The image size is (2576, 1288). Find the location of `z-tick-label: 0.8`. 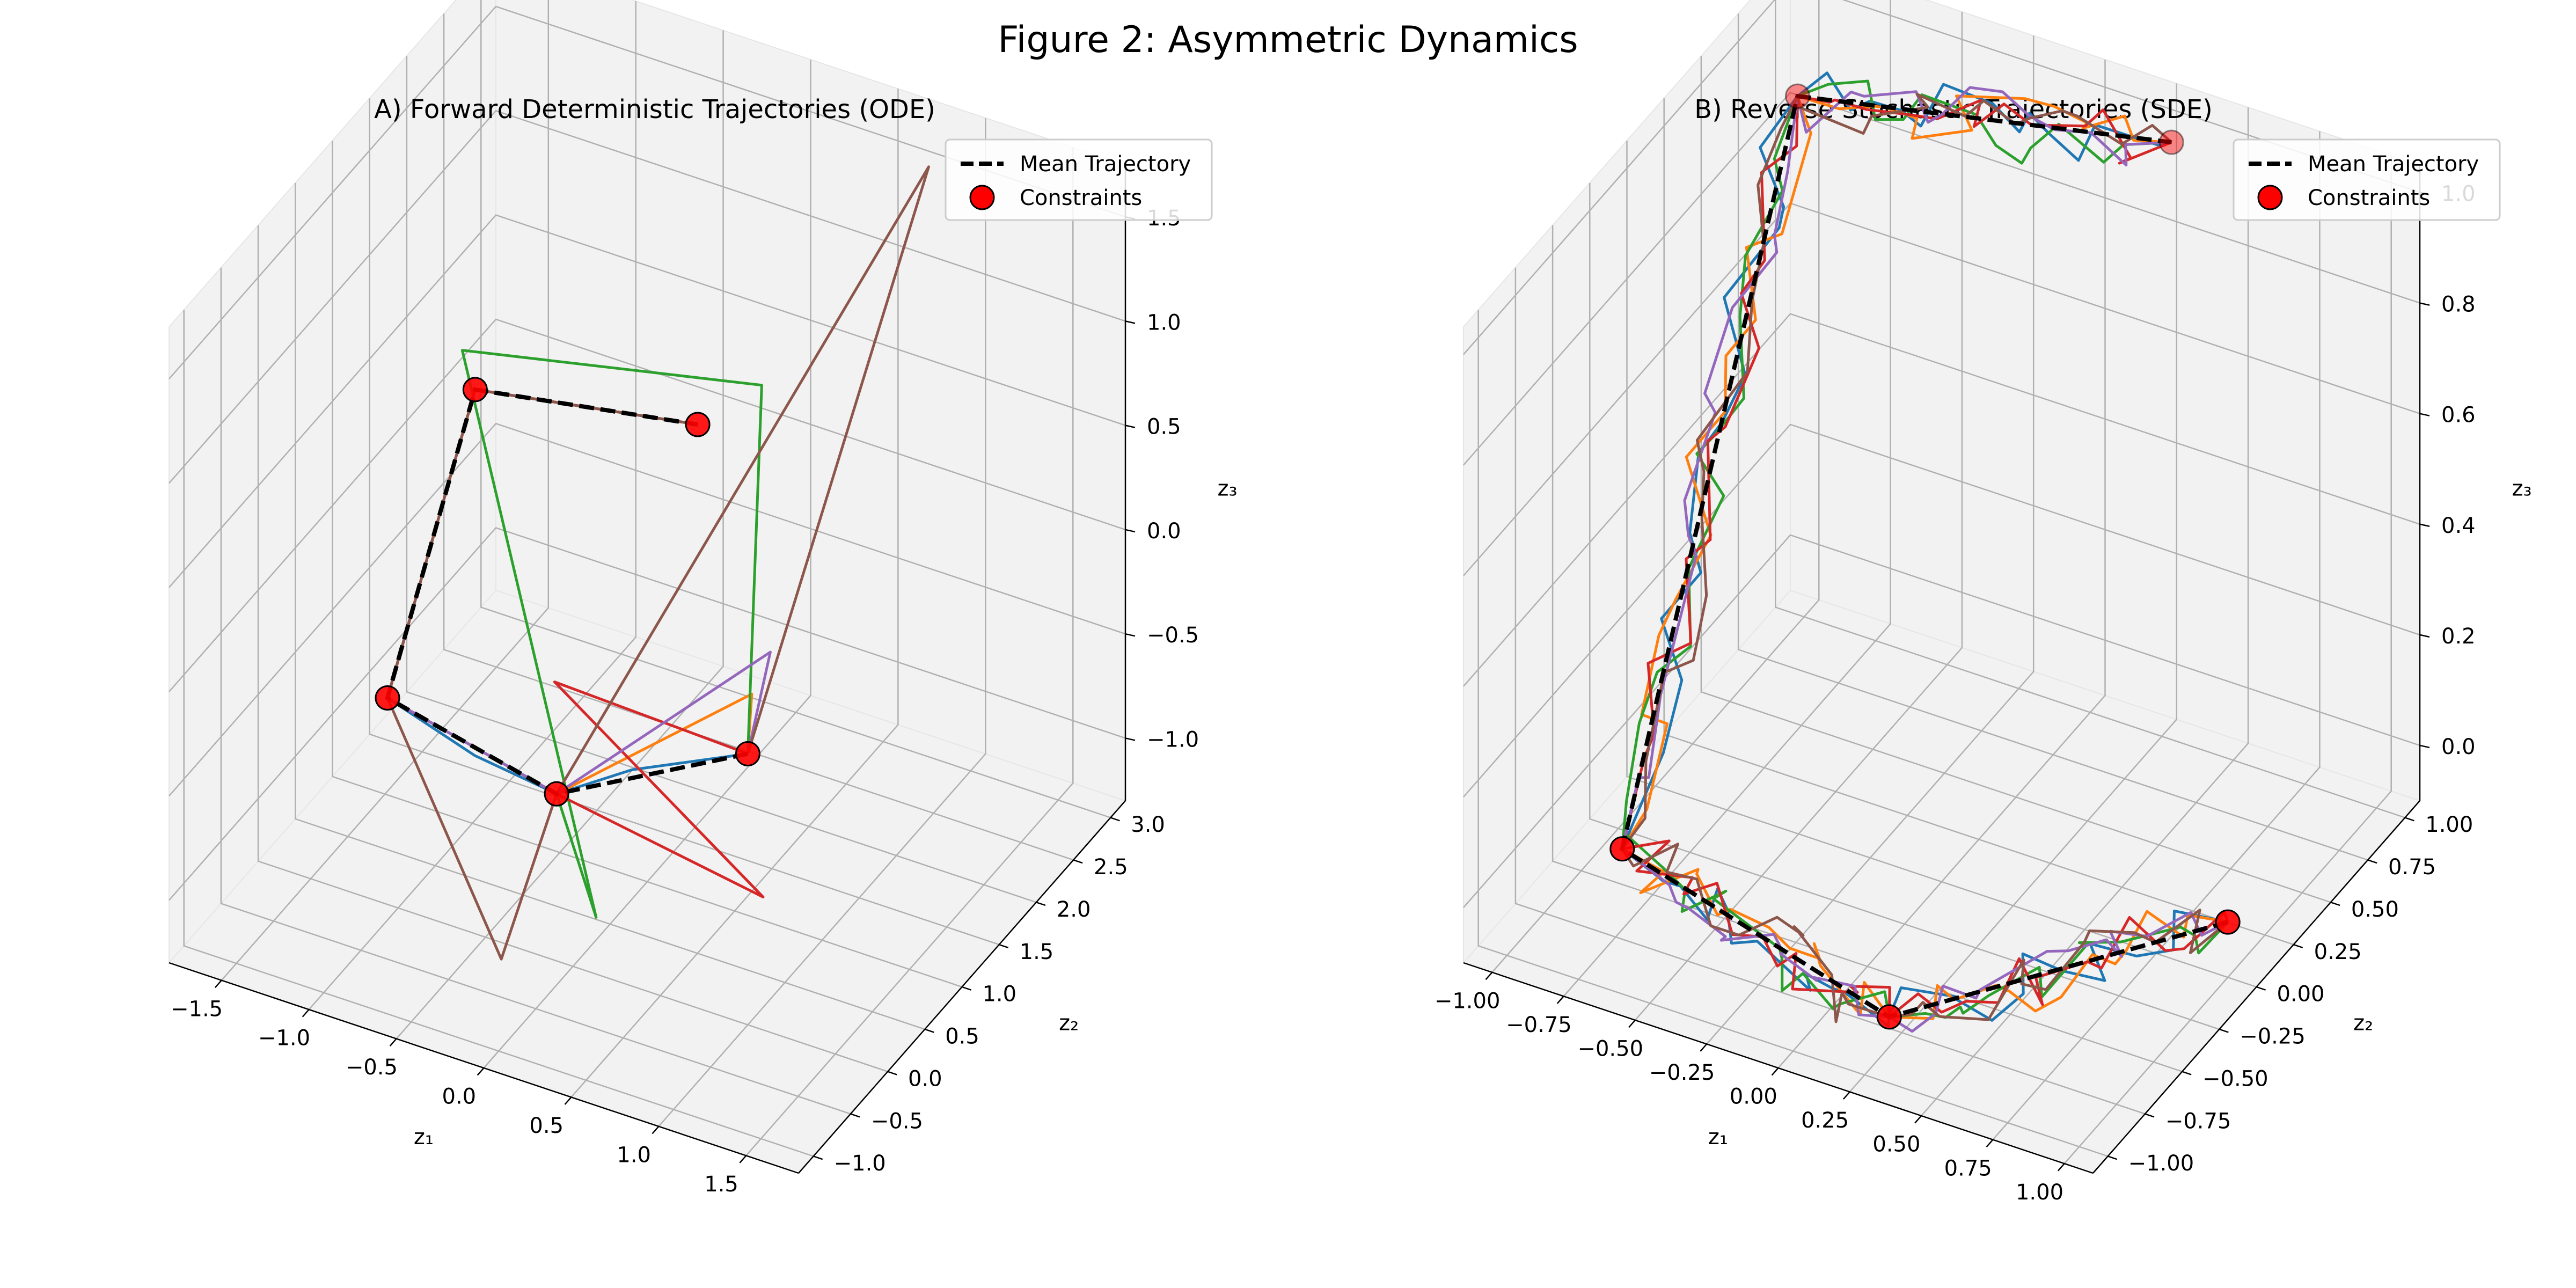

z-tick-label: 0.8 is located at coordinates (2458, 304).